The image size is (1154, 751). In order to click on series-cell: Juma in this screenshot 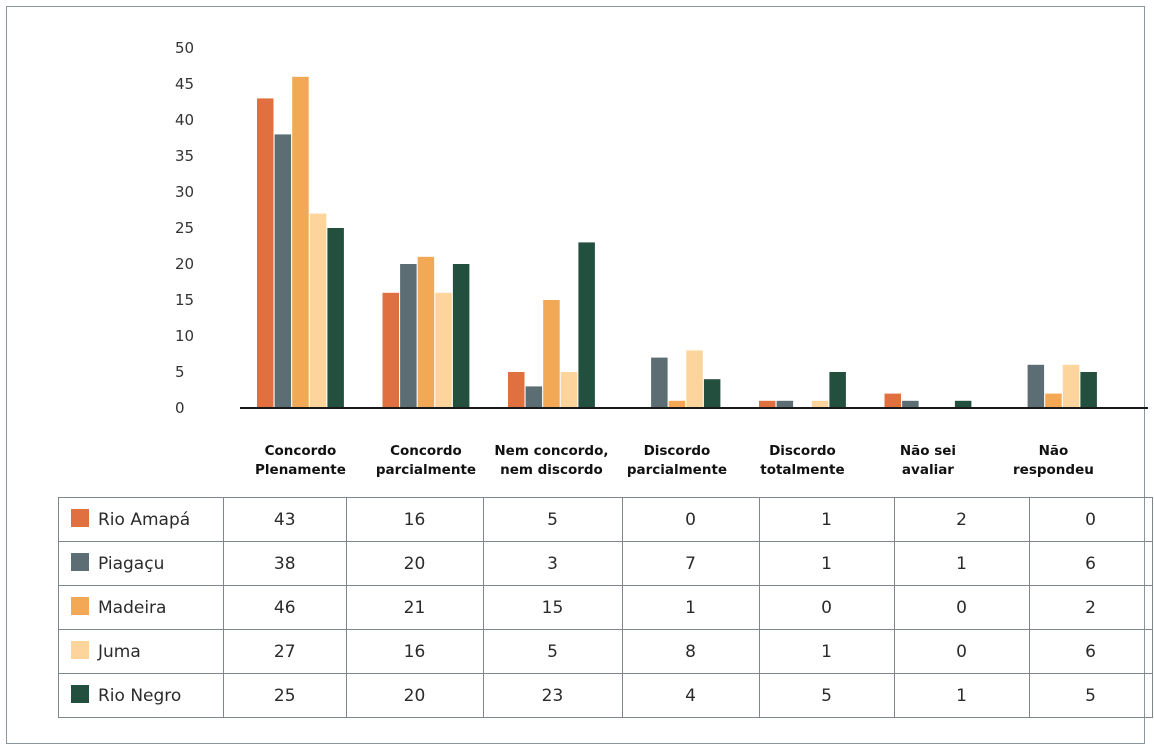, I will do `click(141, 651)`.